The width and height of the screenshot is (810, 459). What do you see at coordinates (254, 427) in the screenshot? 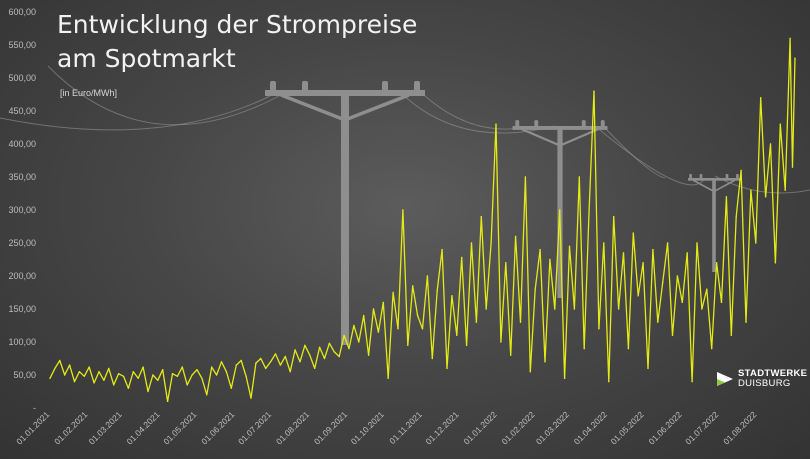
I see `x-tick-label: 01.07.2021` at bounding box center [254, 427].